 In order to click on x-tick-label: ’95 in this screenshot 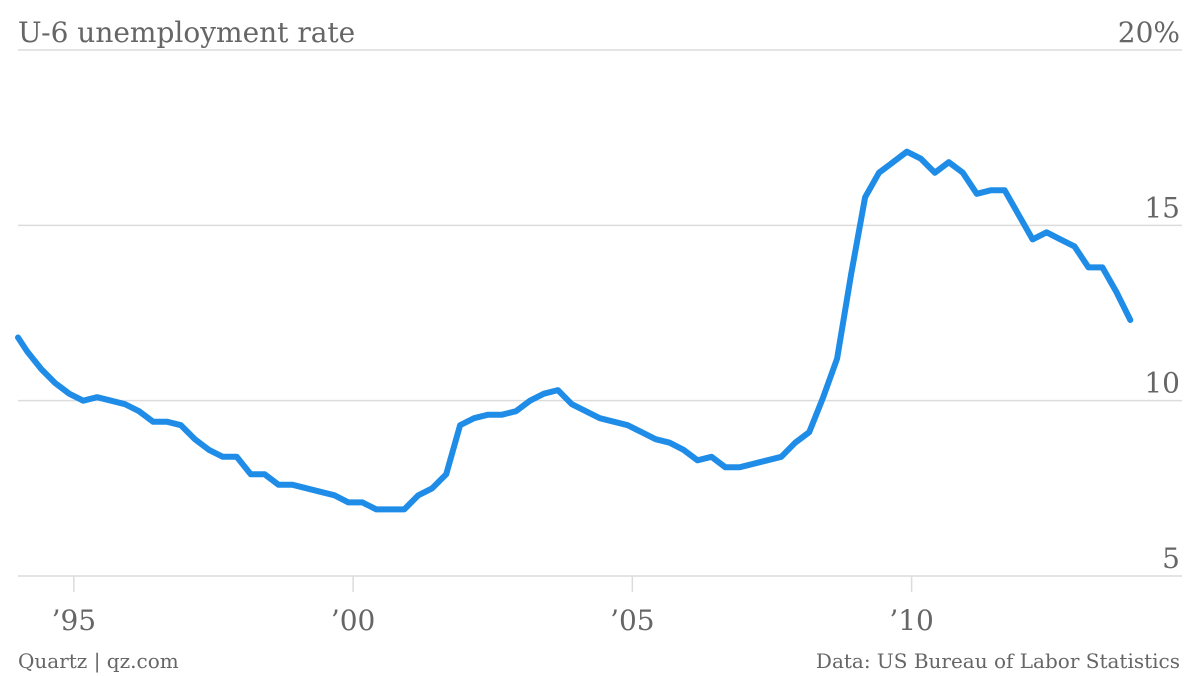, I will do `click(74, 620)`.